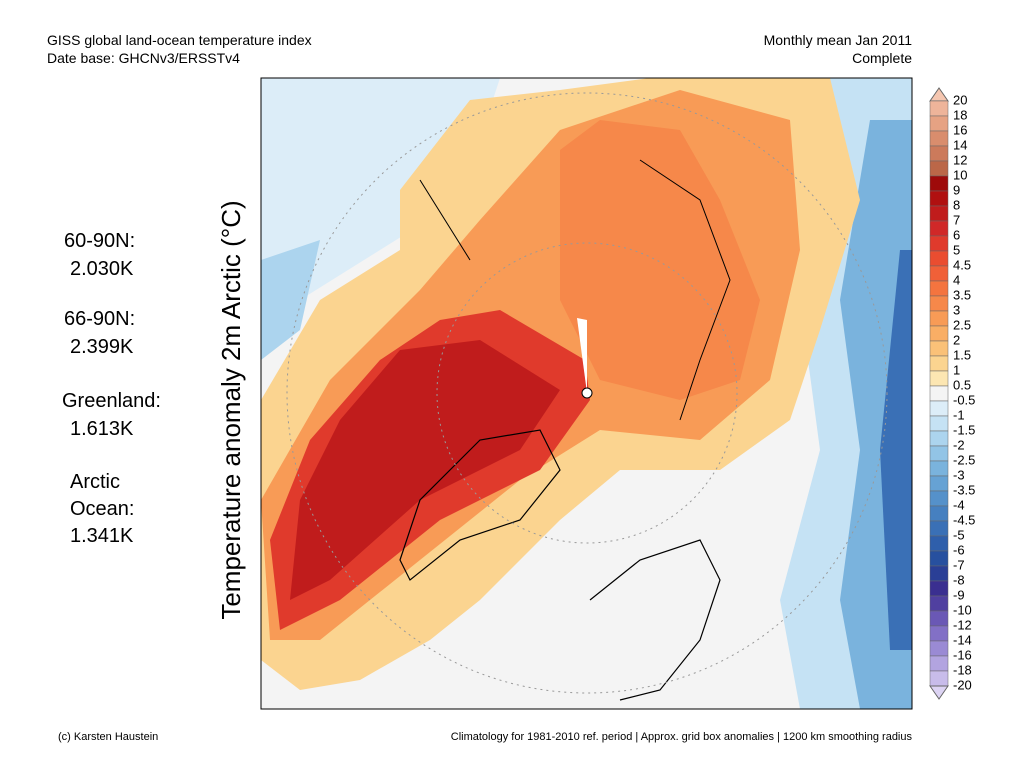 The height and width of the screenshot is (773, 1024). Describe the element at coordinates (231, 409) in the screenshot. I see `y-axis-label: Temperature anomaly 2m Arctic (°C)` at that location.